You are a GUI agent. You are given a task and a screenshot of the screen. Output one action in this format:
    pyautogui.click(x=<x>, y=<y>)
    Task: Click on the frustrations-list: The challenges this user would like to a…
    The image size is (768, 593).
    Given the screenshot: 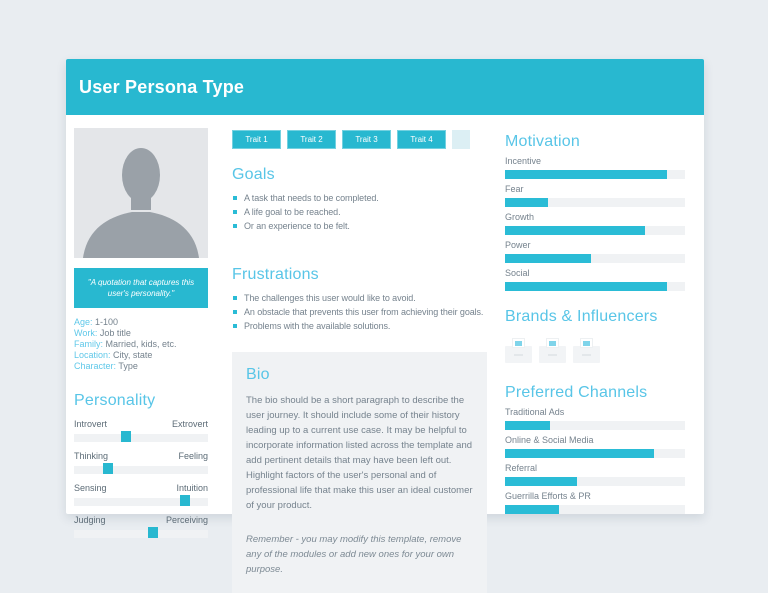 What is the action you would take?
    pyautogui.click(x=359, y=312)
    